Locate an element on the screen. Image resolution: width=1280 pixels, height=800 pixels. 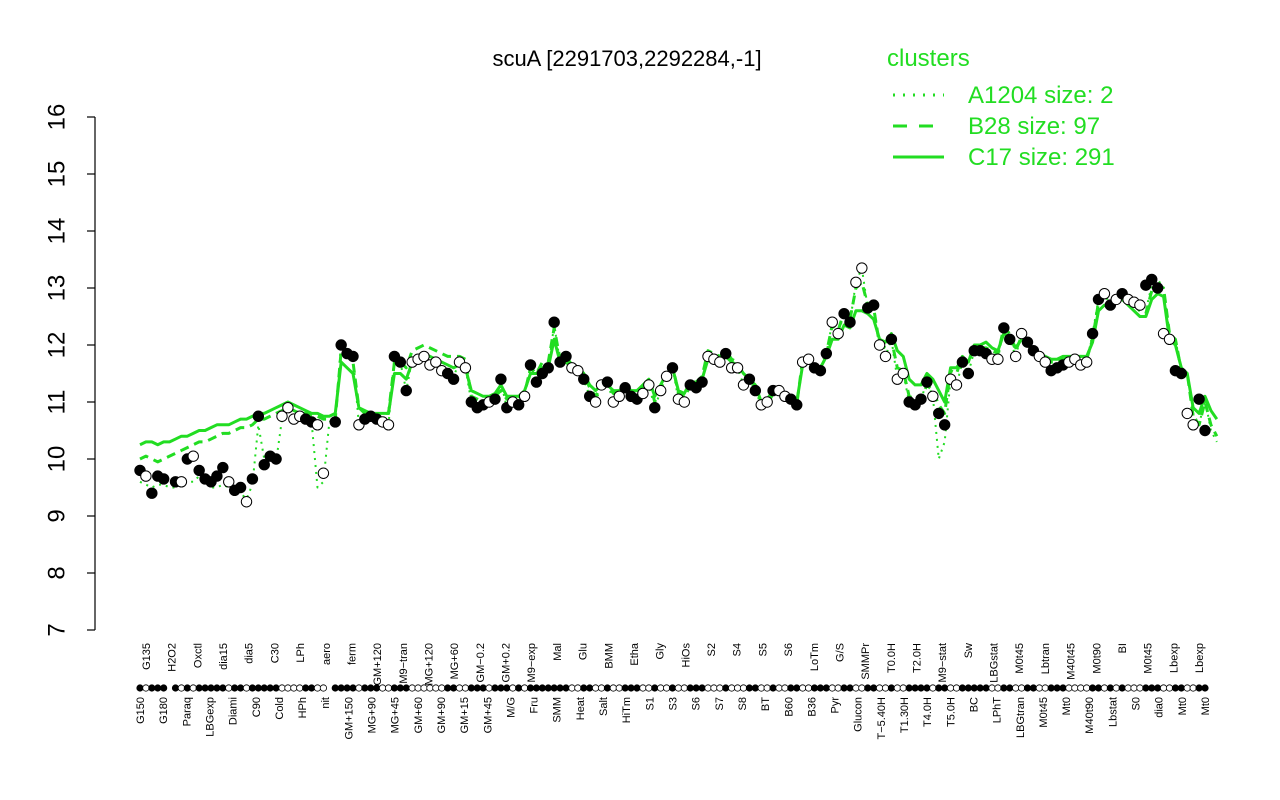
x-category-label: GM+120 is located at coordinates (378, 664).